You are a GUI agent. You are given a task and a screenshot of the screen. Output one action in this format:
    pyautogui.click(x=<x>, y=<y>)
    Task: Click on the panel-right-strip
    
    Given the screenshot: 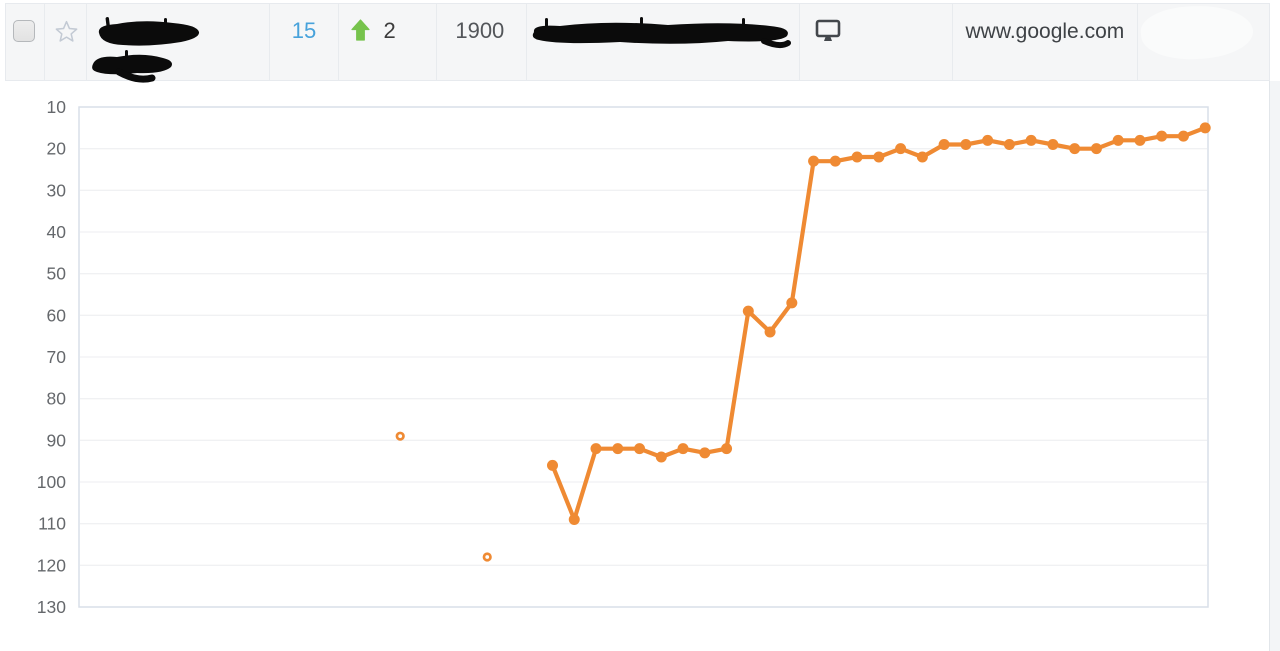 What is the action you would take?
    pyautogui.click(x=1275, y=366)
    